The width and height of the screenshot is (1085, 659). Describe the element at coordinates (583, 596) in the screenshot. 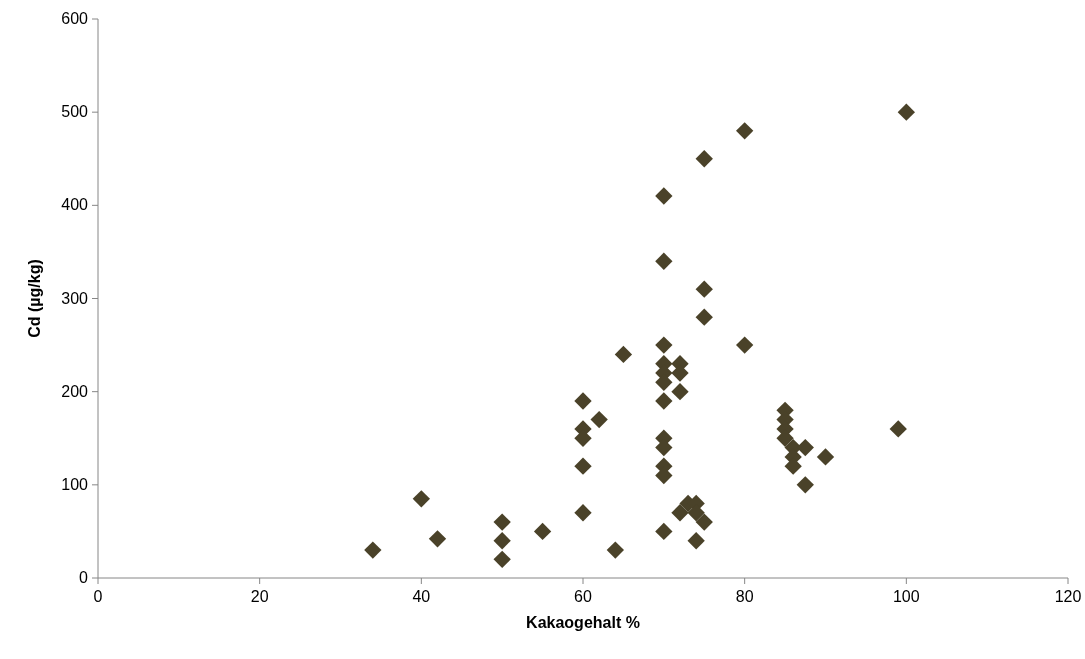

I see `x-tick-label: 60` at that location.